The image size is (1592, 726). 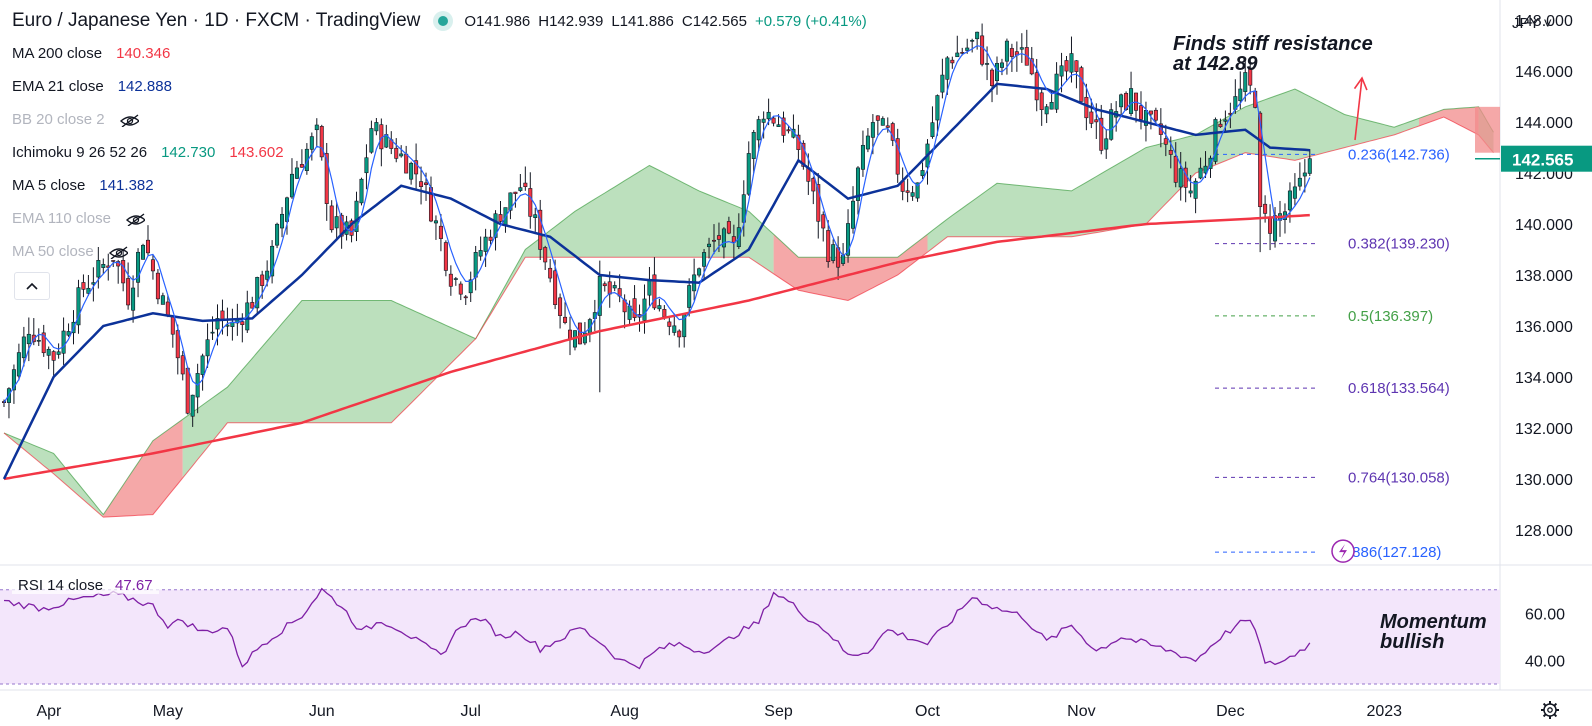 What do you see at coordinates (642, 21) in the screenshot?
I see `low-value: L141.886` at bounding box center [642, 21].